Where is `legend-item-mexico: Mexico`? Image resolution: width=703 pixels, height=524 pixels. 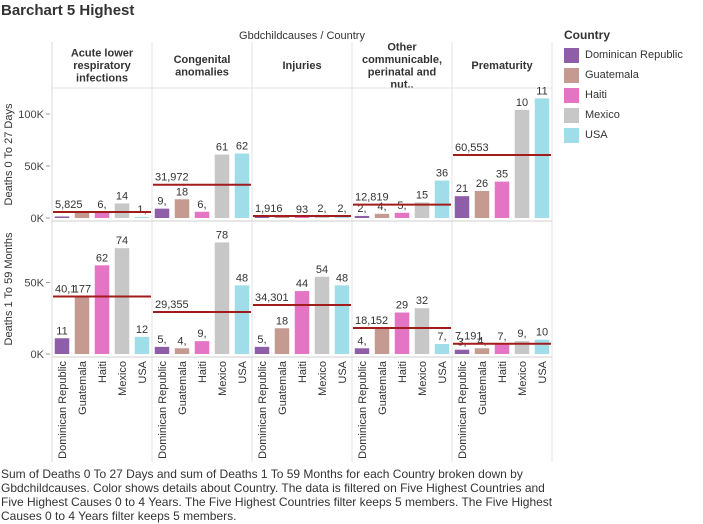
legend-item-mexico: Mexico is located at coordinates (633, 115).